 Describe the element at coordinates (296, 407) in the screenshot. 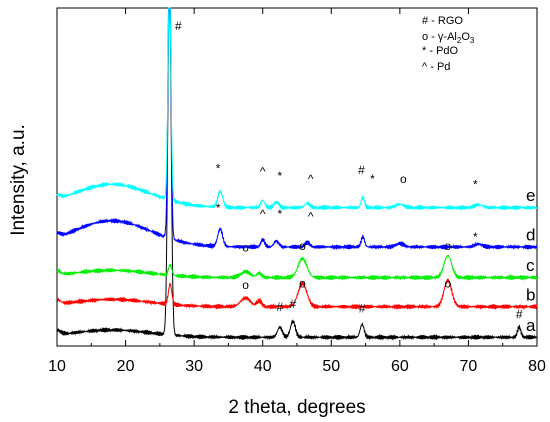

I see `x-axis-title: 2 theta, degrees` at that location.